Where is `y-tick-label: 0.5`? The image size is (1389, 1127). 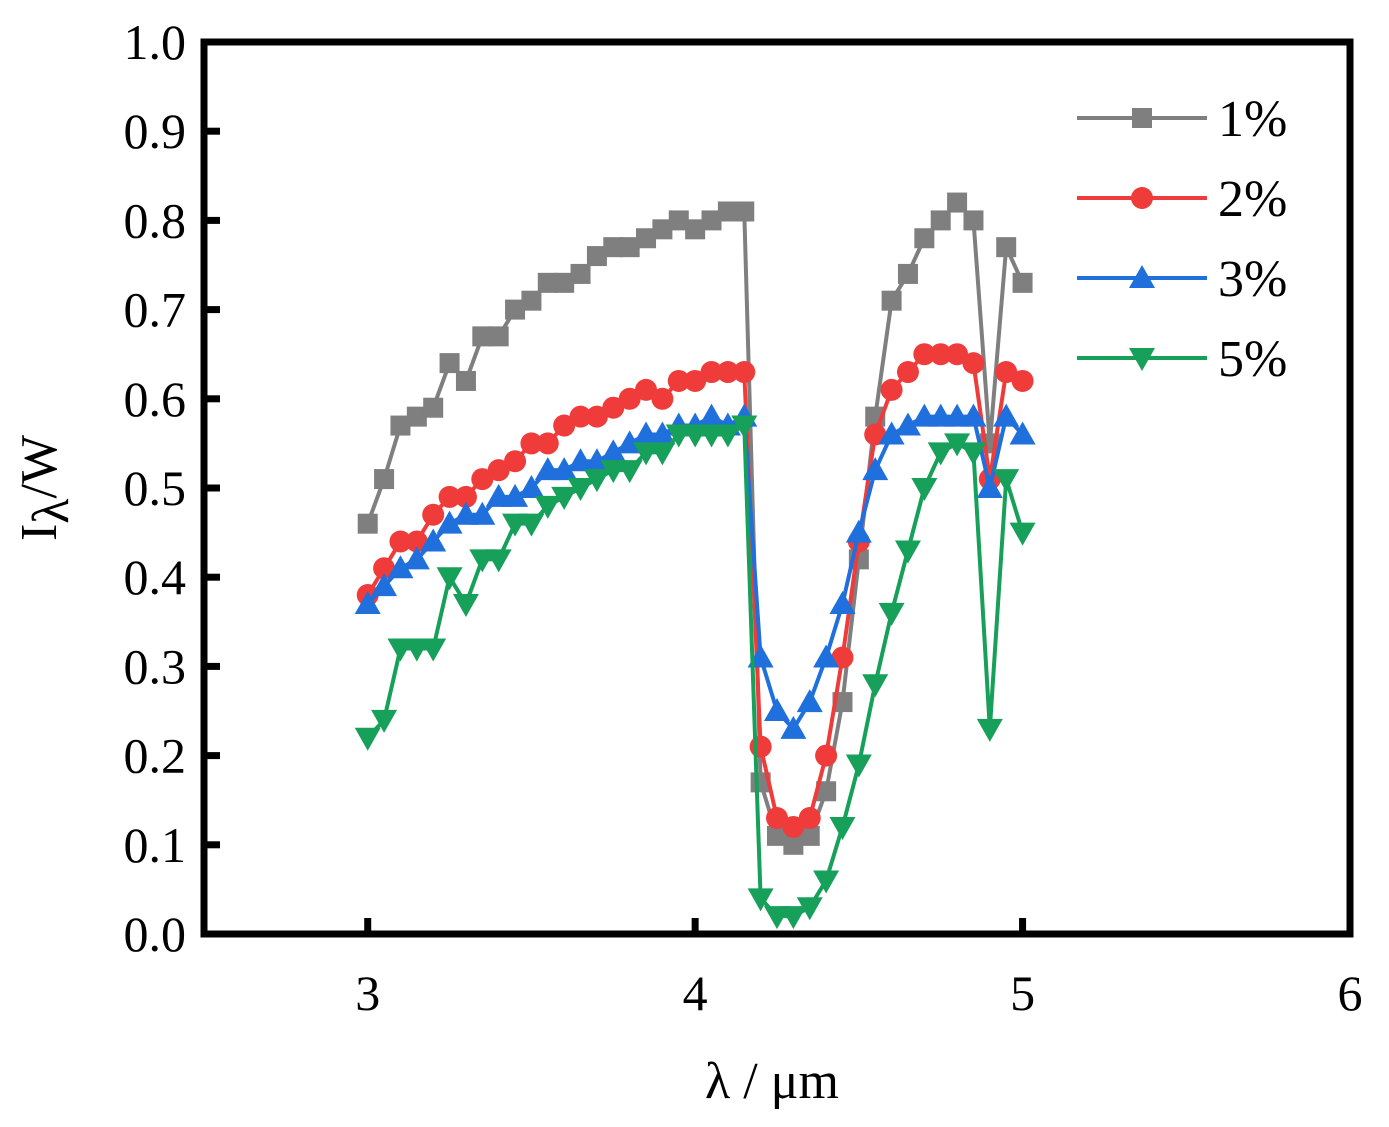 y-tick-label: 0.5 is located at coordinates (155, 488).